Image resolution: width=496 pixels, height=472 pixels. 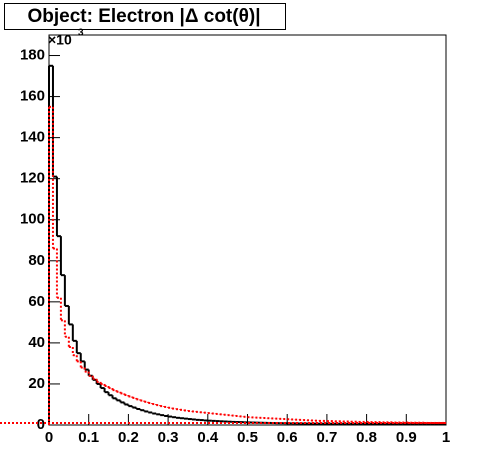 What do you see at coordinates (36, 301) in the screenshot?
I see `y-tick-label: 60` at bounding box center [36, 301].